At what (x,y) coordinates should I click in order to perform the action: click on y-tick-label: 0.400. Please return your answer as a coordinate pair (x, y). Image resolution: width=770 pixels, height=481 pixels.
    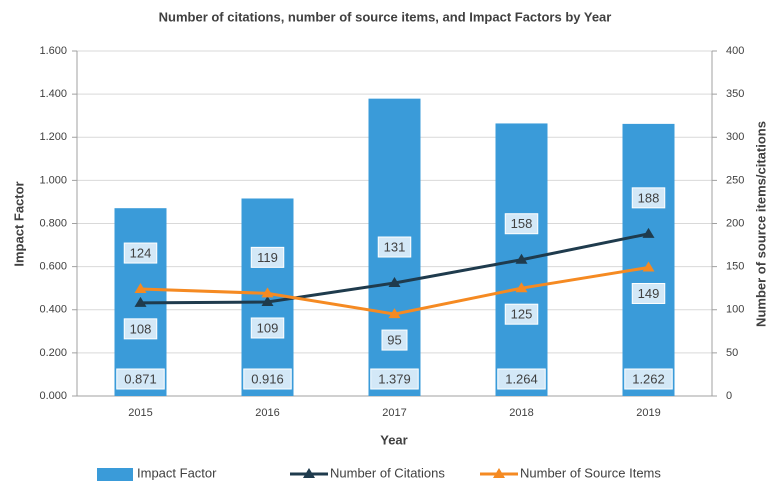
    Looking at the image, I should click on (53, 310).